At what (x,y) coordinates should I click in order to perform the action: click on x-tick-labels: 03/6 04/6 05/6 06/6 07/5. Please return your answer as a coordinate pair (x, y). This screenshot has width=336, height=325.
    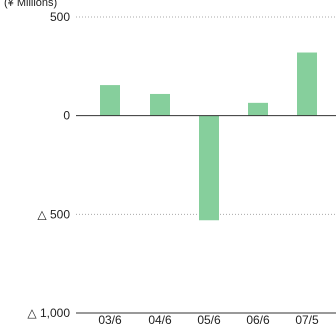
    Looking at the image, I should click on (208, 319).